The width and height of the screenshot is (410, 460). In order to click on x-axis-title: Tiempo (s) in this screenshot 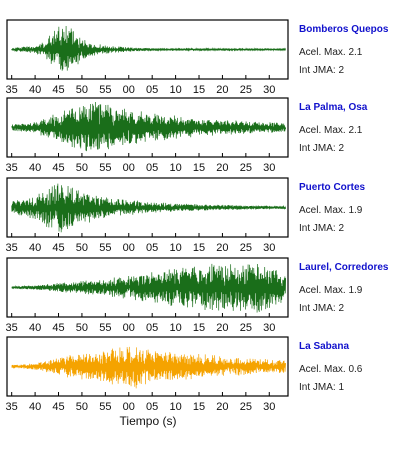, I will do `click(148, 421)`.